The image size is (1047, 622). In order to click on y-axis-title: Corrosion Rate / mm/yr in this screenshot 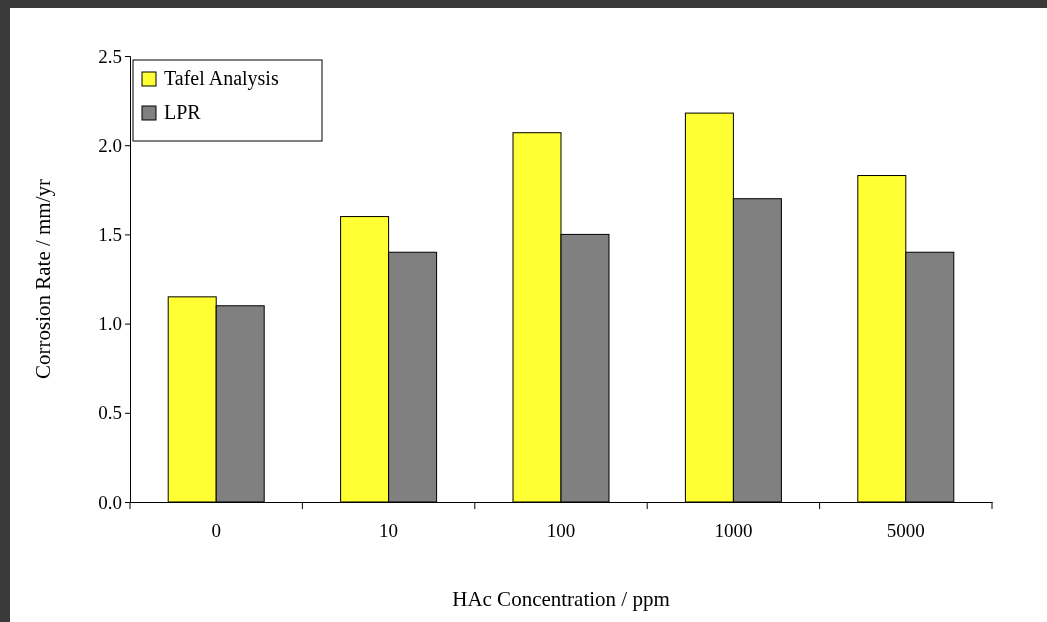, I will do `click(43, 279)`.